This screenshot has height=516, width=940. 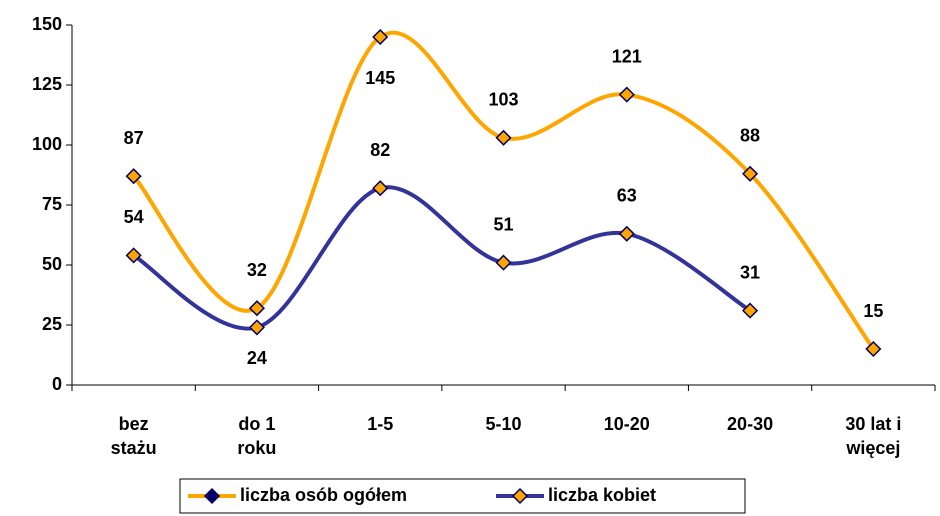 I want to click on data-label: 103, so click(x=503, y=100).